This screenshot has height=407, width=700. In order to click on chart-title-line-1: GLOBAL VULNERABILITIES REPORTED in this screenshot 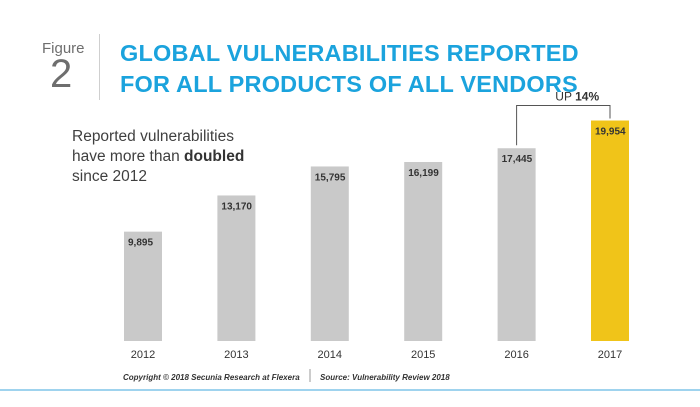, I will do `click(349, 53)`.